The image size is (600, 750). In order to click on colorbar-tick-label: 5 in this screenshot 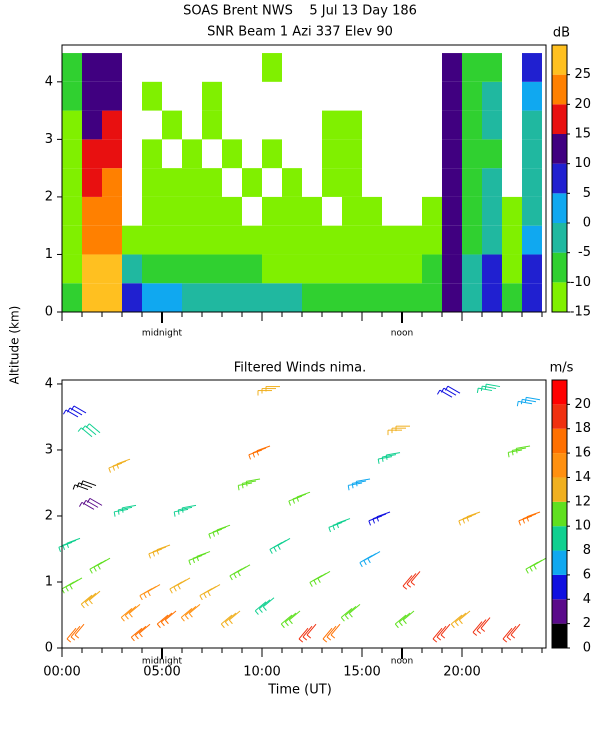, I will do `click(587, 193)`.